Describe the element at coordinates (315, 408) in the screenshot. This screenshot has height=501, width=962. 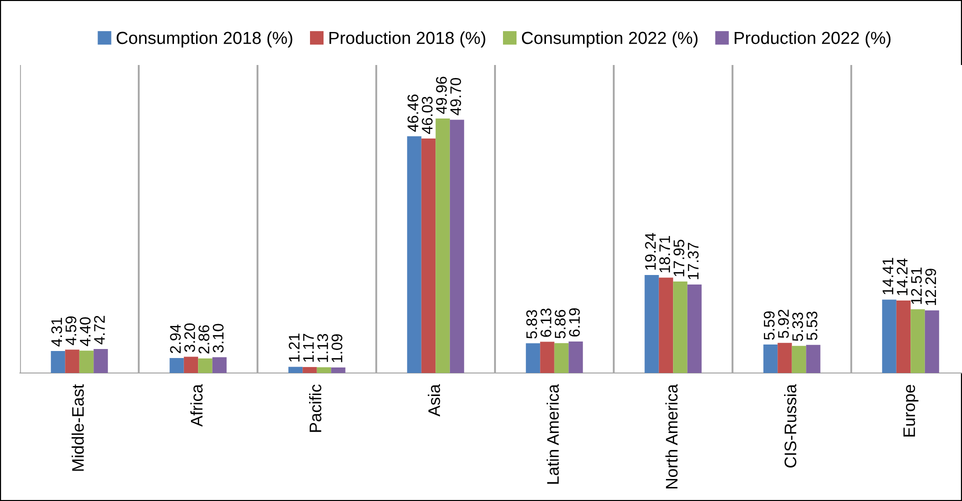
I see `x-tick-label: Pacific` at that location.